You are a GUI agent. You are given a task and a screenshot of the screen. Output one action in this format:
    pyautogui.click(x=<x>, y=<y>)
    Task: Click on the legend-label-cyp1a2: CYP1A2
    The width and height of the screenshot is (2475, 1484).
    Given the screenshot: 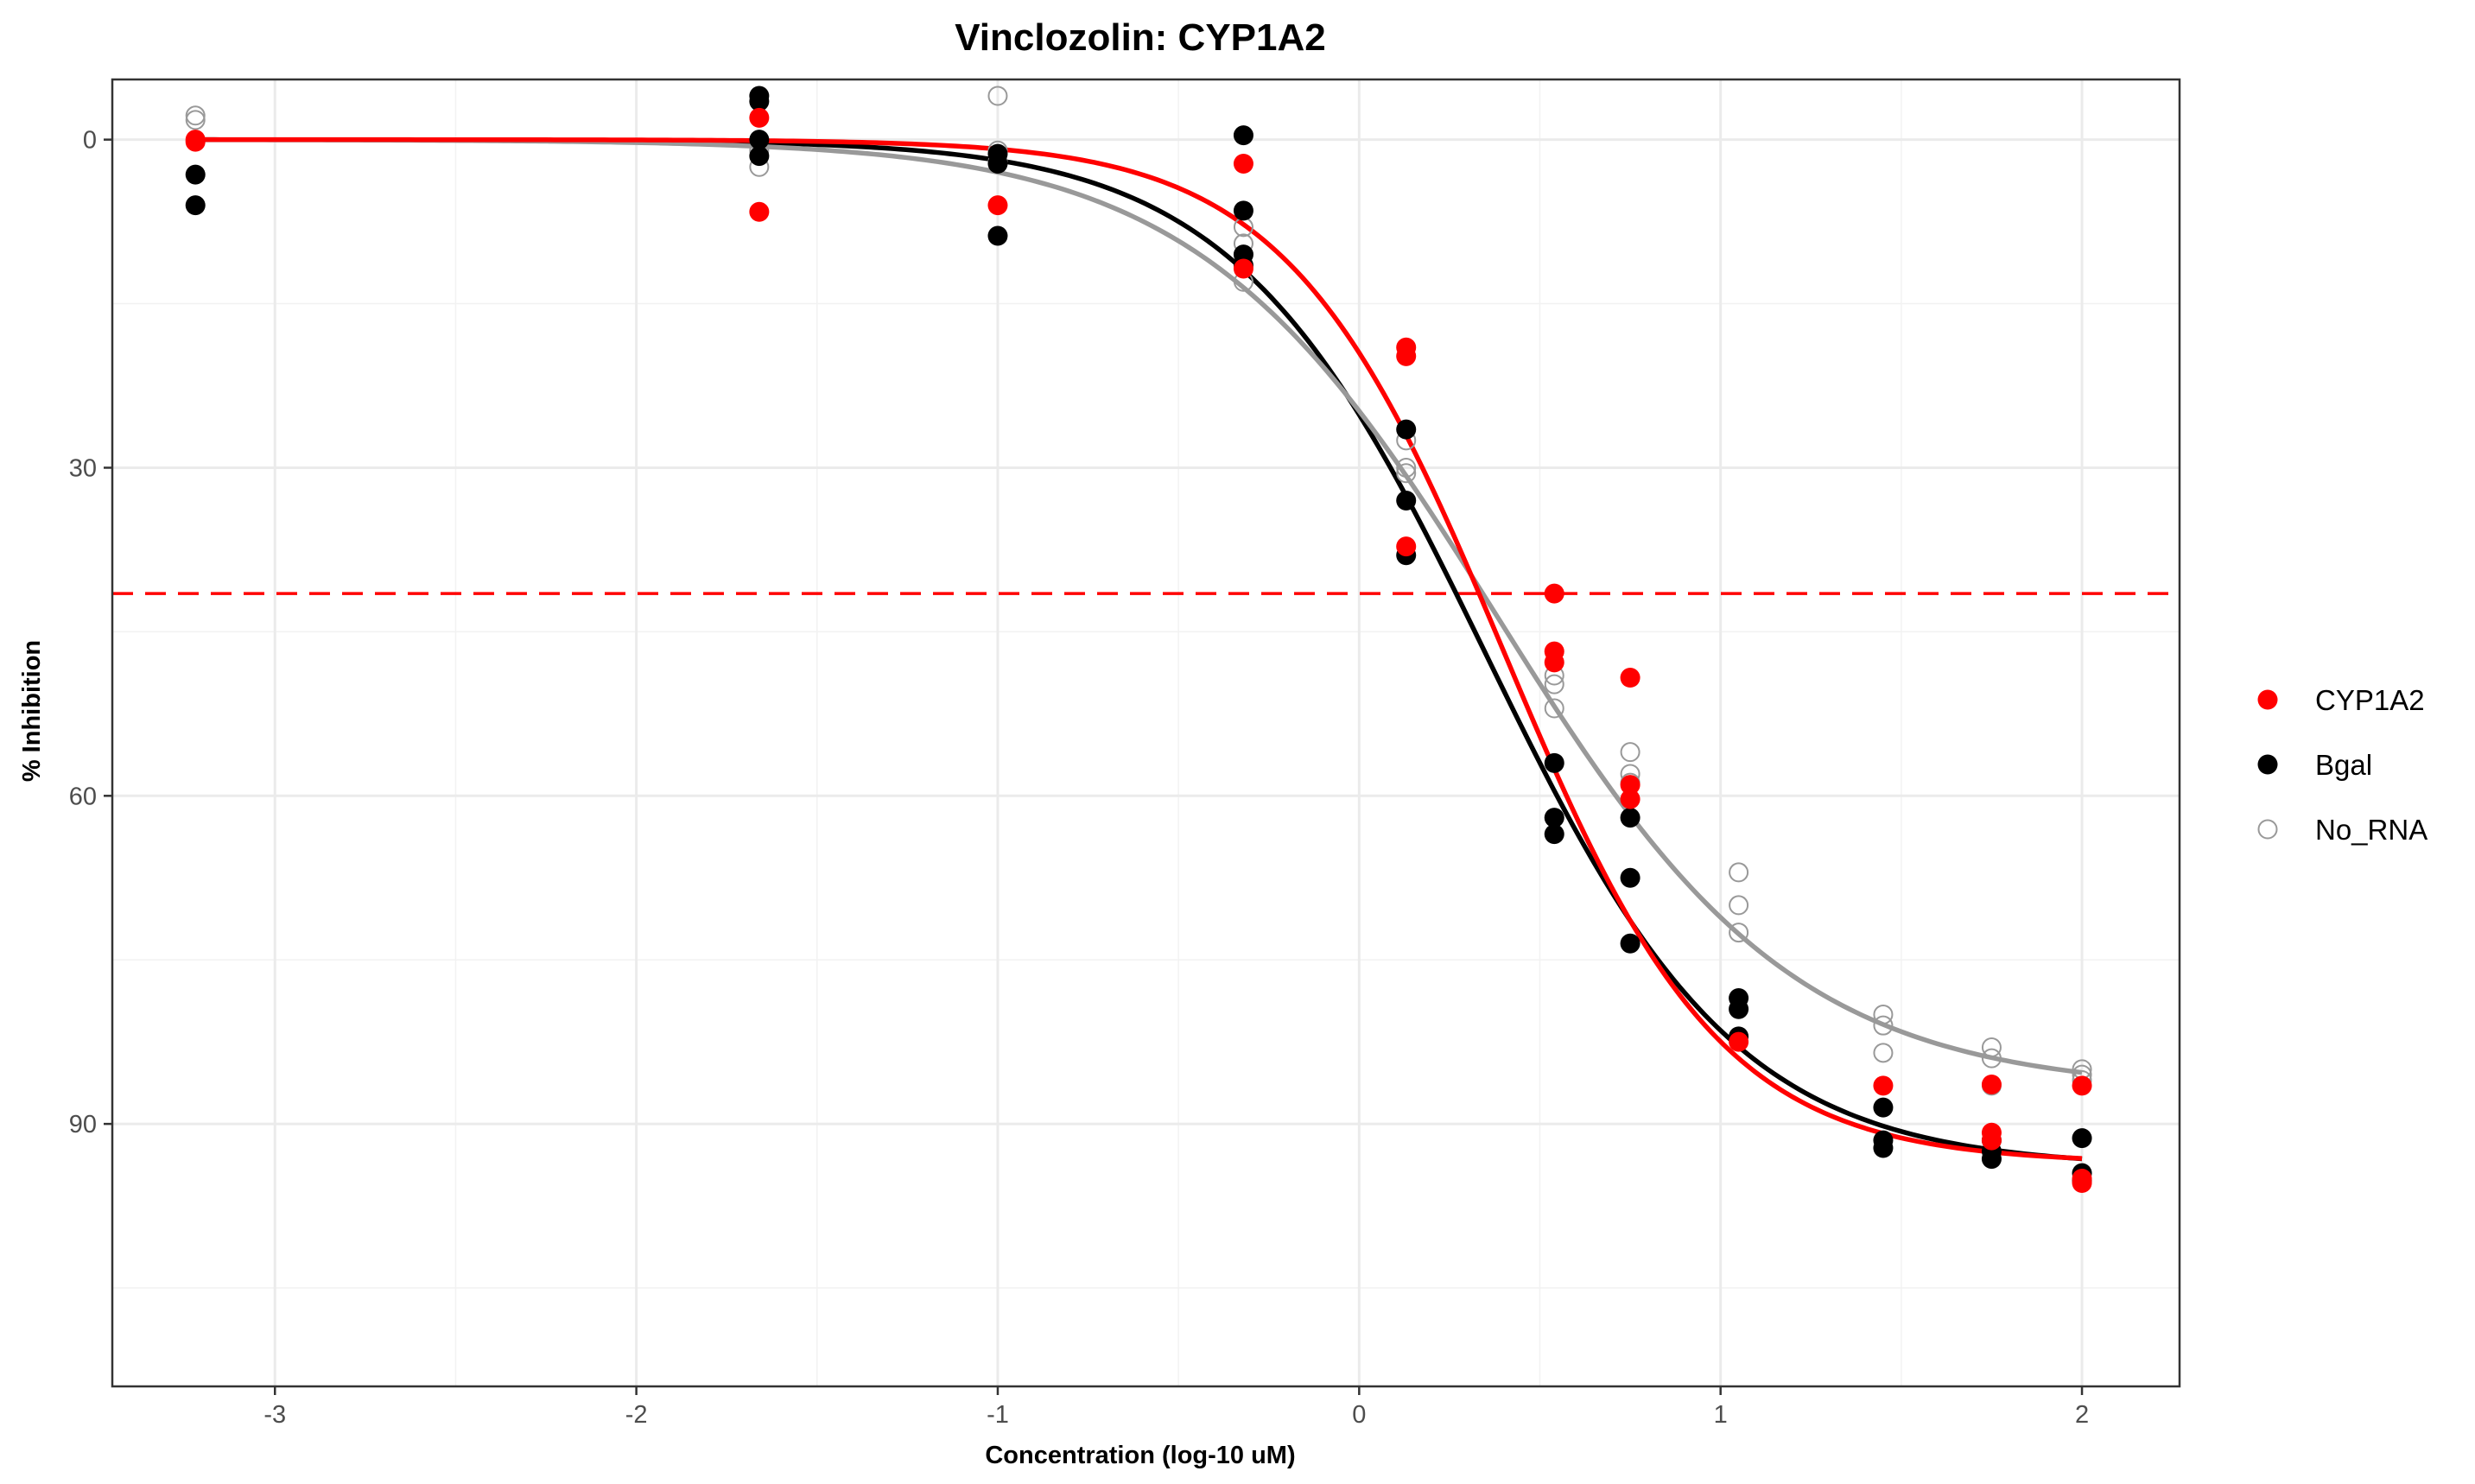 What is the action you would take?
    pyautogui.click(x=2370, y=700)
    